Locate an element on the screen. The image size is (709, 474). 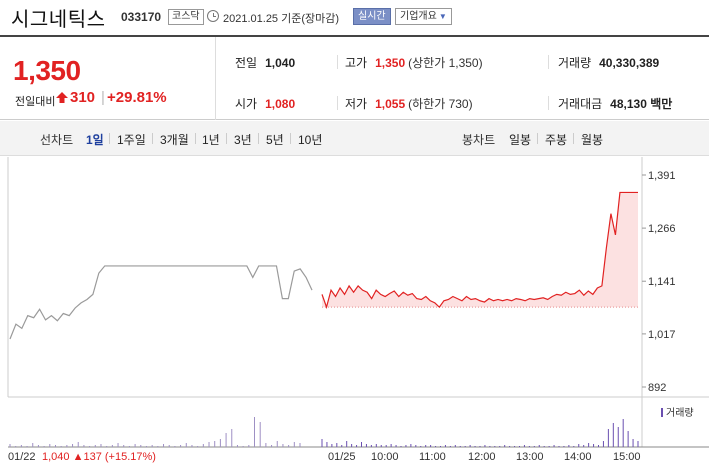
amount-value: 48,130 백만 is located at coordinates (641, 104).